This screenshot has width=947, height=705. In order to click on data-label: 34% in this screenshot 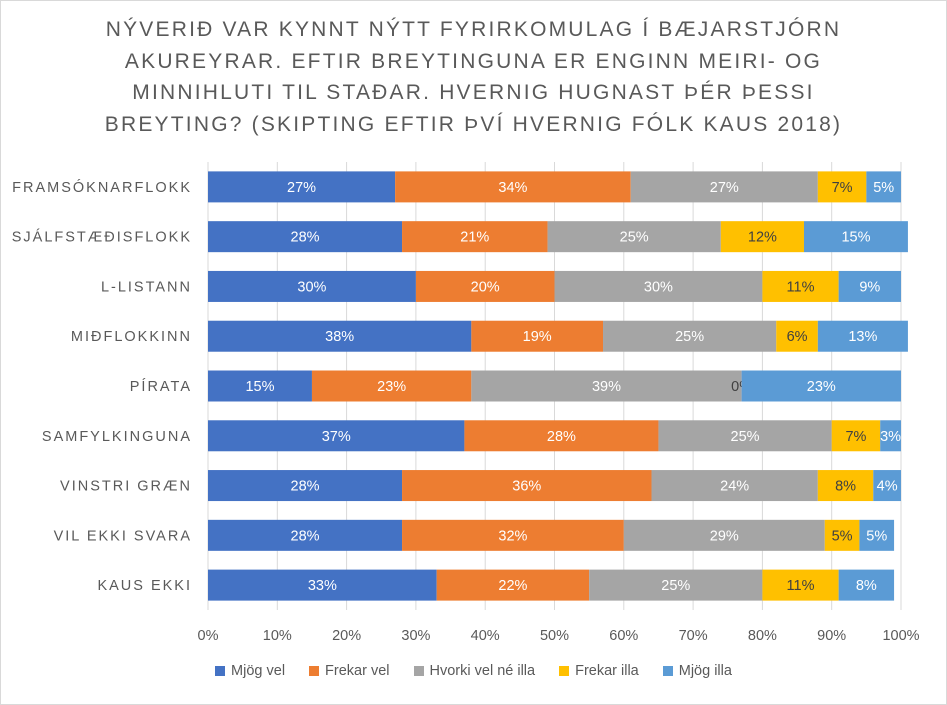, I will do `click(512, 188)`.